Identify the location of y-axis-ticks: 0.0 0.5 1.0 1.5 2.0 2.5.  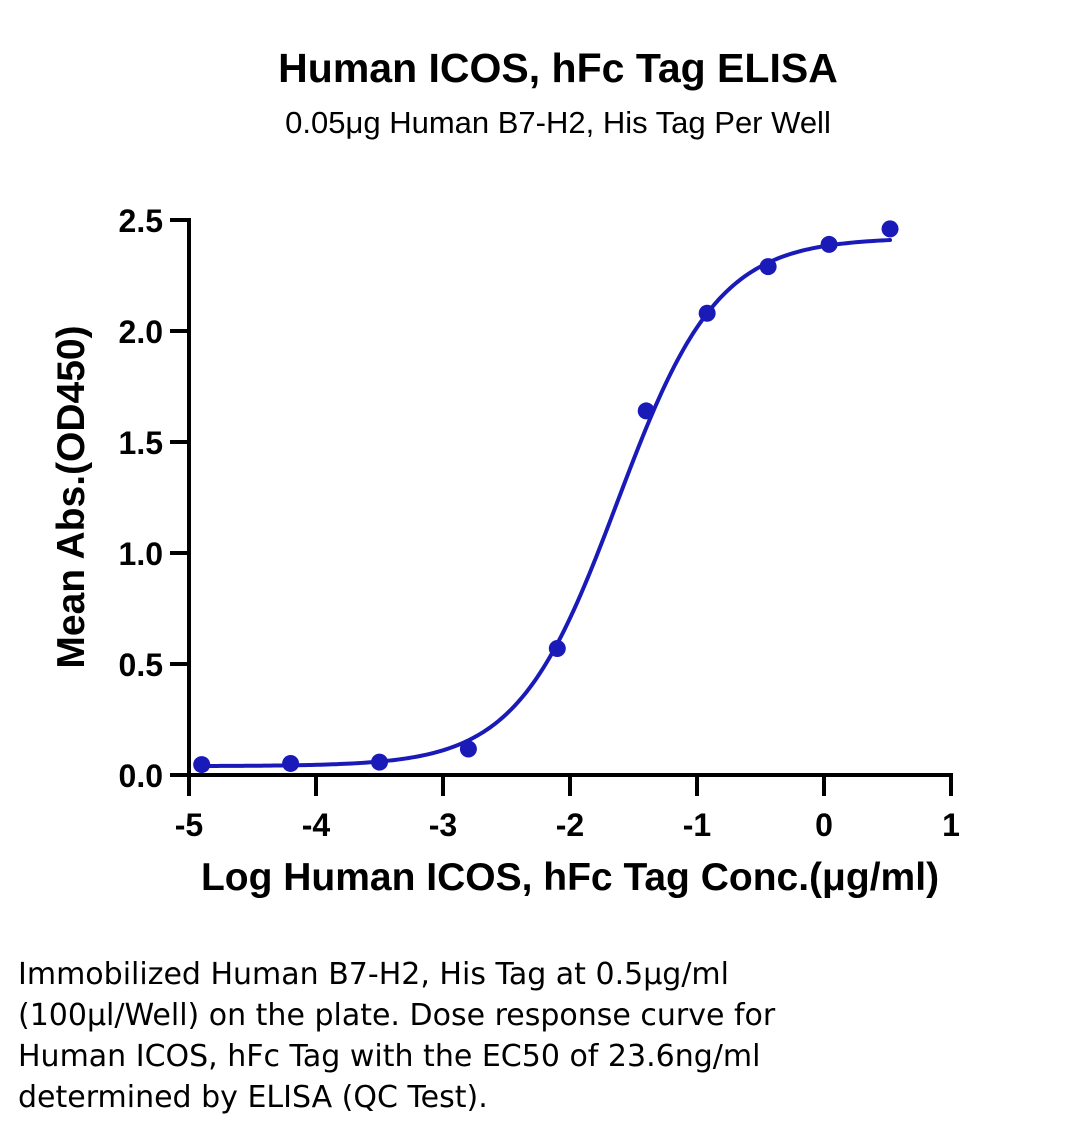
(154, 498).